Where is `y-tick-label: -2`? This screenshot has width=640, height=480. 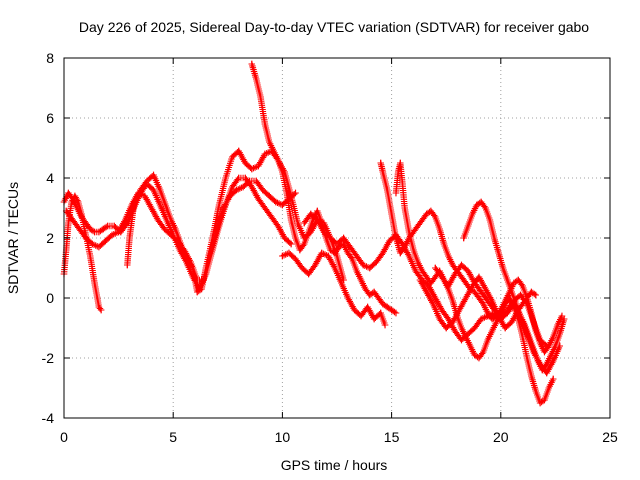 y-tick-label: -2 is located at coordinates (48, 358).